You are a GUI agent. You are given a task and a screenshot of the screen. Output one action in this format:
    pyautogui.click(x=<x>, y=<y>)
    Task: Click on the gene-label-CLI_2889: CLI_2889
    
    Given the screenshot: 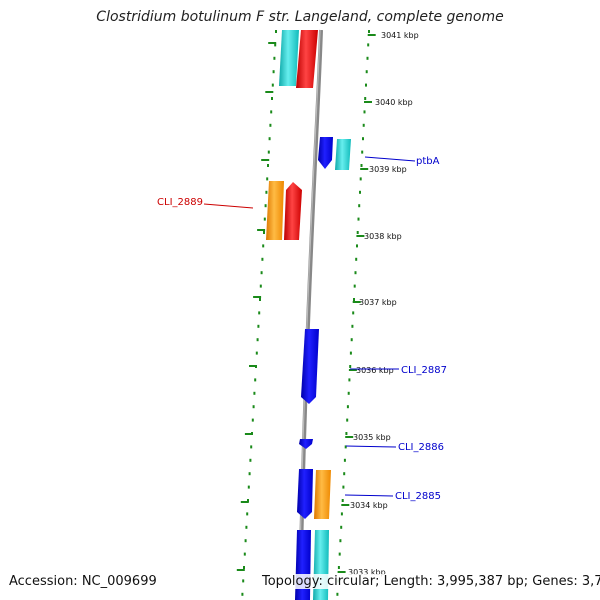 What is the action you would take?
    pyautogui.click(x=180, y=202)
    